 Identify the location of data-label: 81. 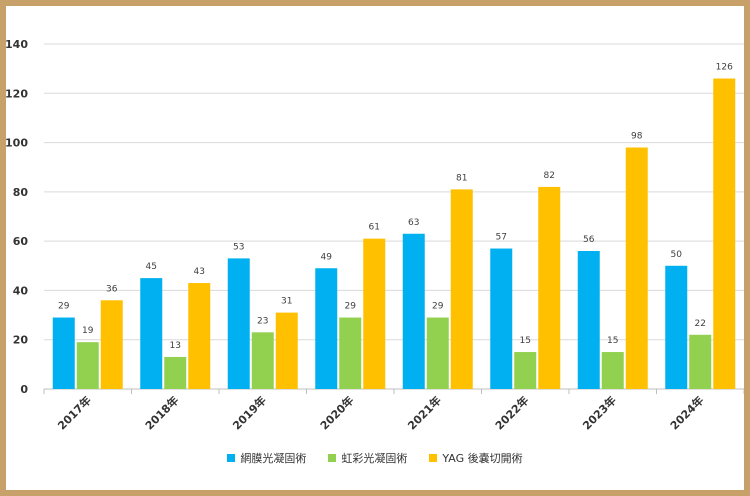
(461, 178).